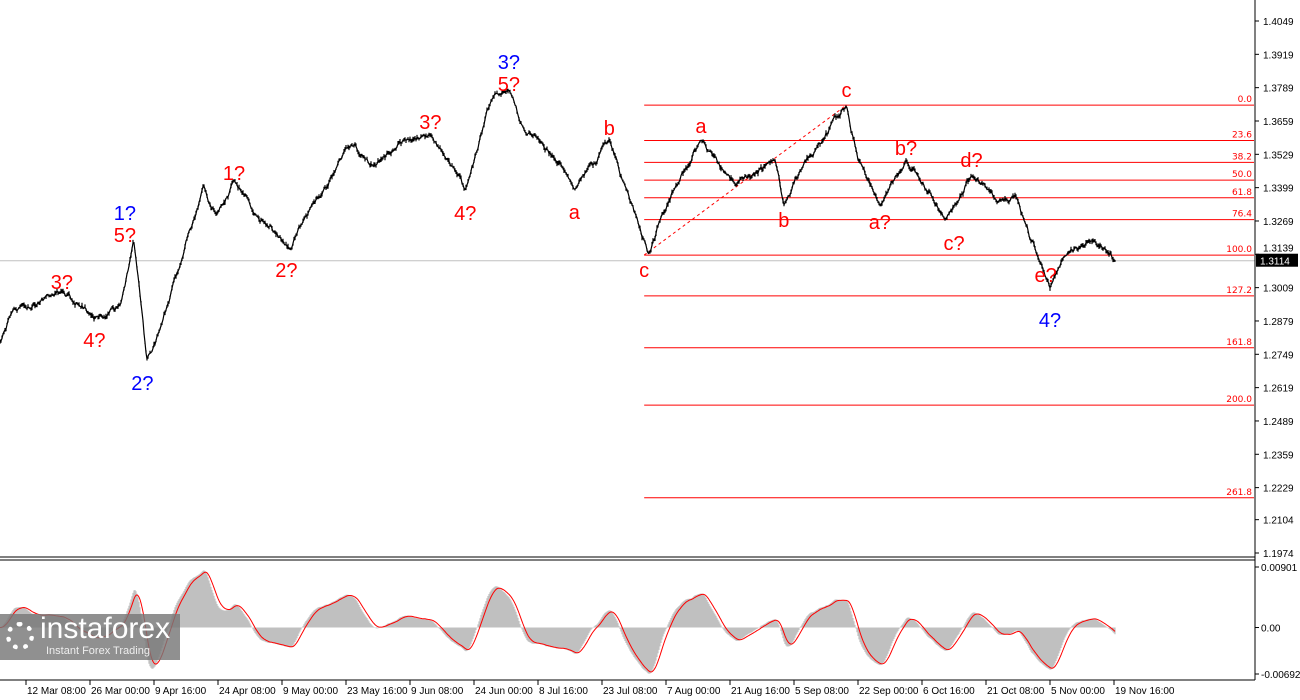 This screenshot has height=700, width=1300. I want to click on time-tick-label: 21 Aug 16:00, so click(760, 691).